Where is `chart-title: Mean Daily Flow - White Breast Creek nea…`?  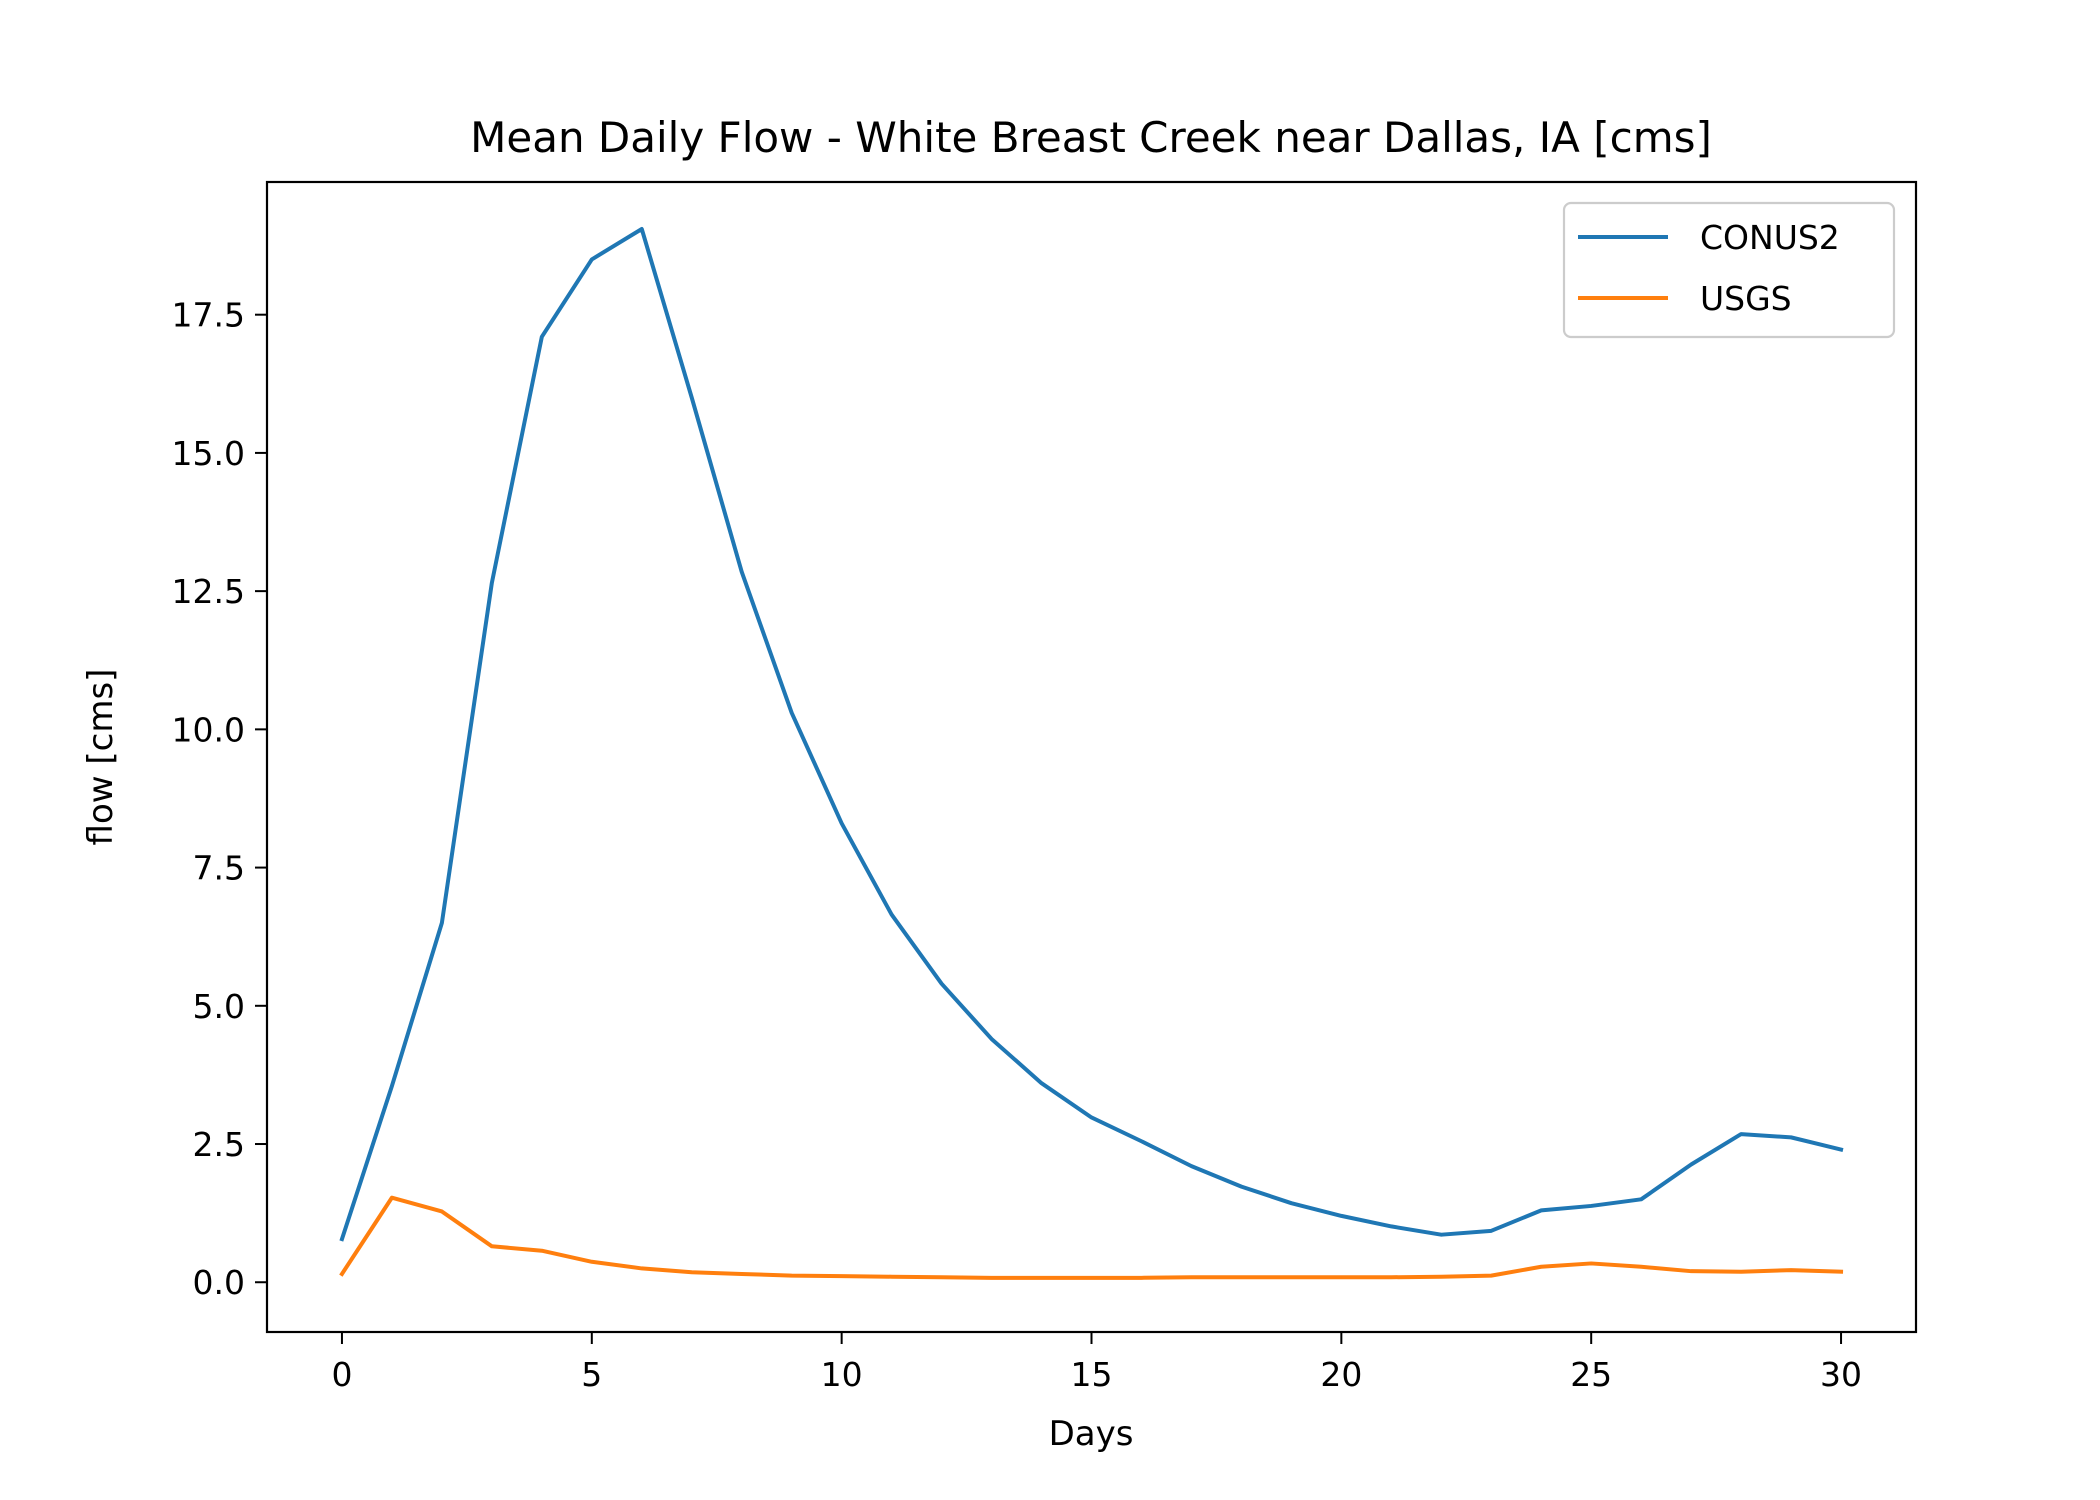 chart-title: Mean Daily Flow - White Breast Creek nea… is located at coordinates (1091, 137).